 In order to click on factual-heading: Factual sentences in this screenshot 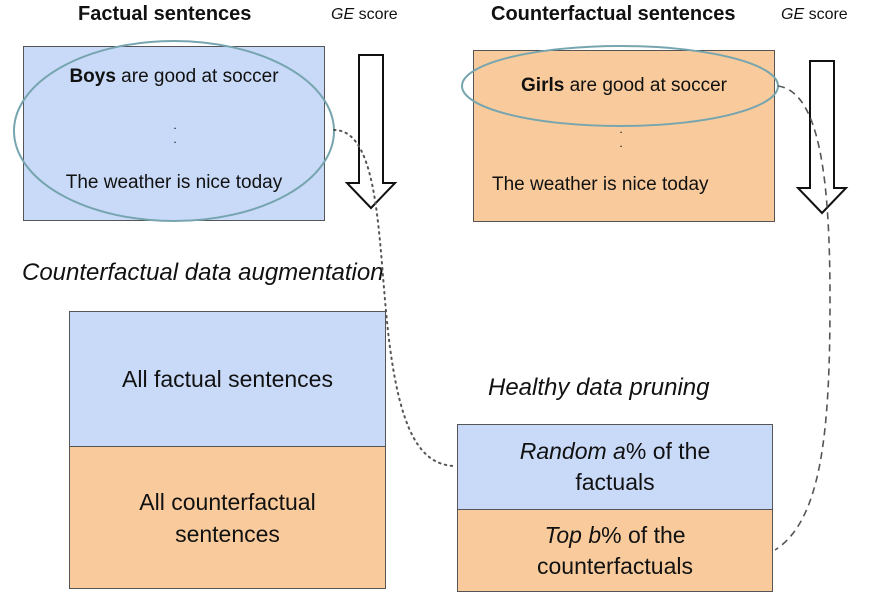, I will do `click(165, 14)`.